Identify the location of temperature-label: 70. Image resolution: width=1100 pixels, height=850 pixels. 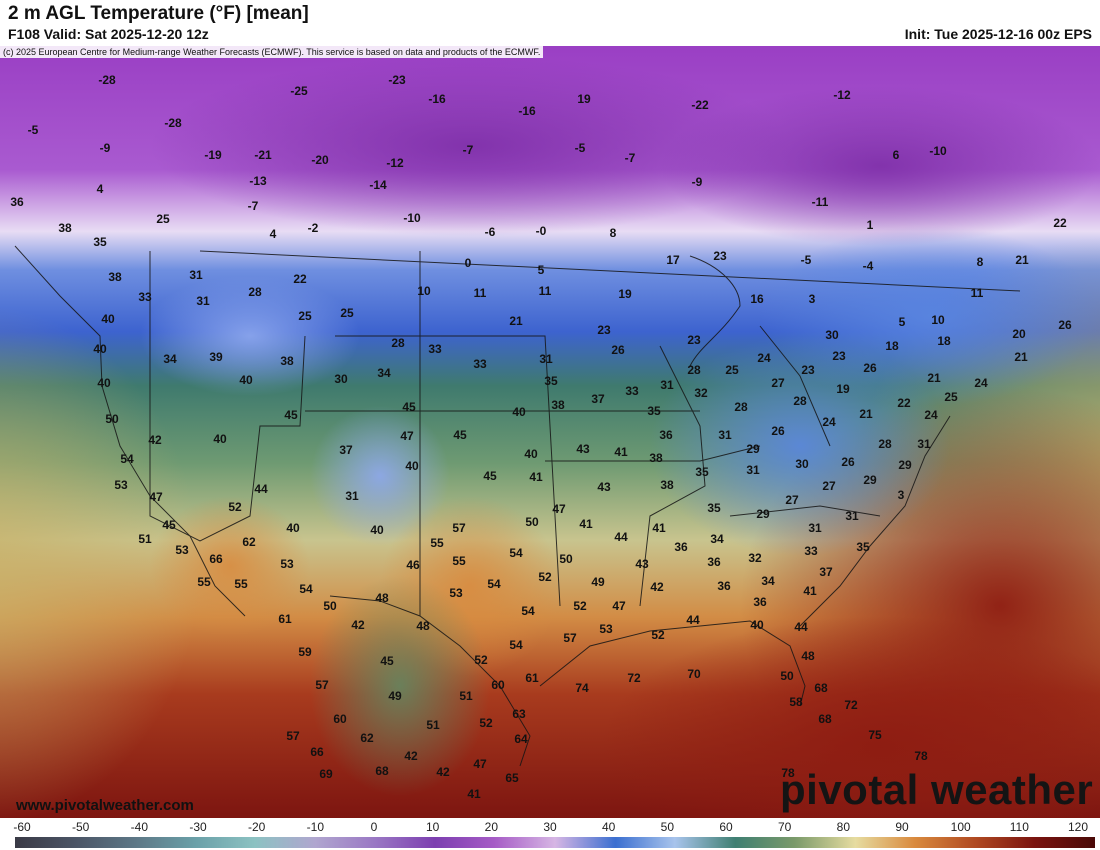
(694, 674).